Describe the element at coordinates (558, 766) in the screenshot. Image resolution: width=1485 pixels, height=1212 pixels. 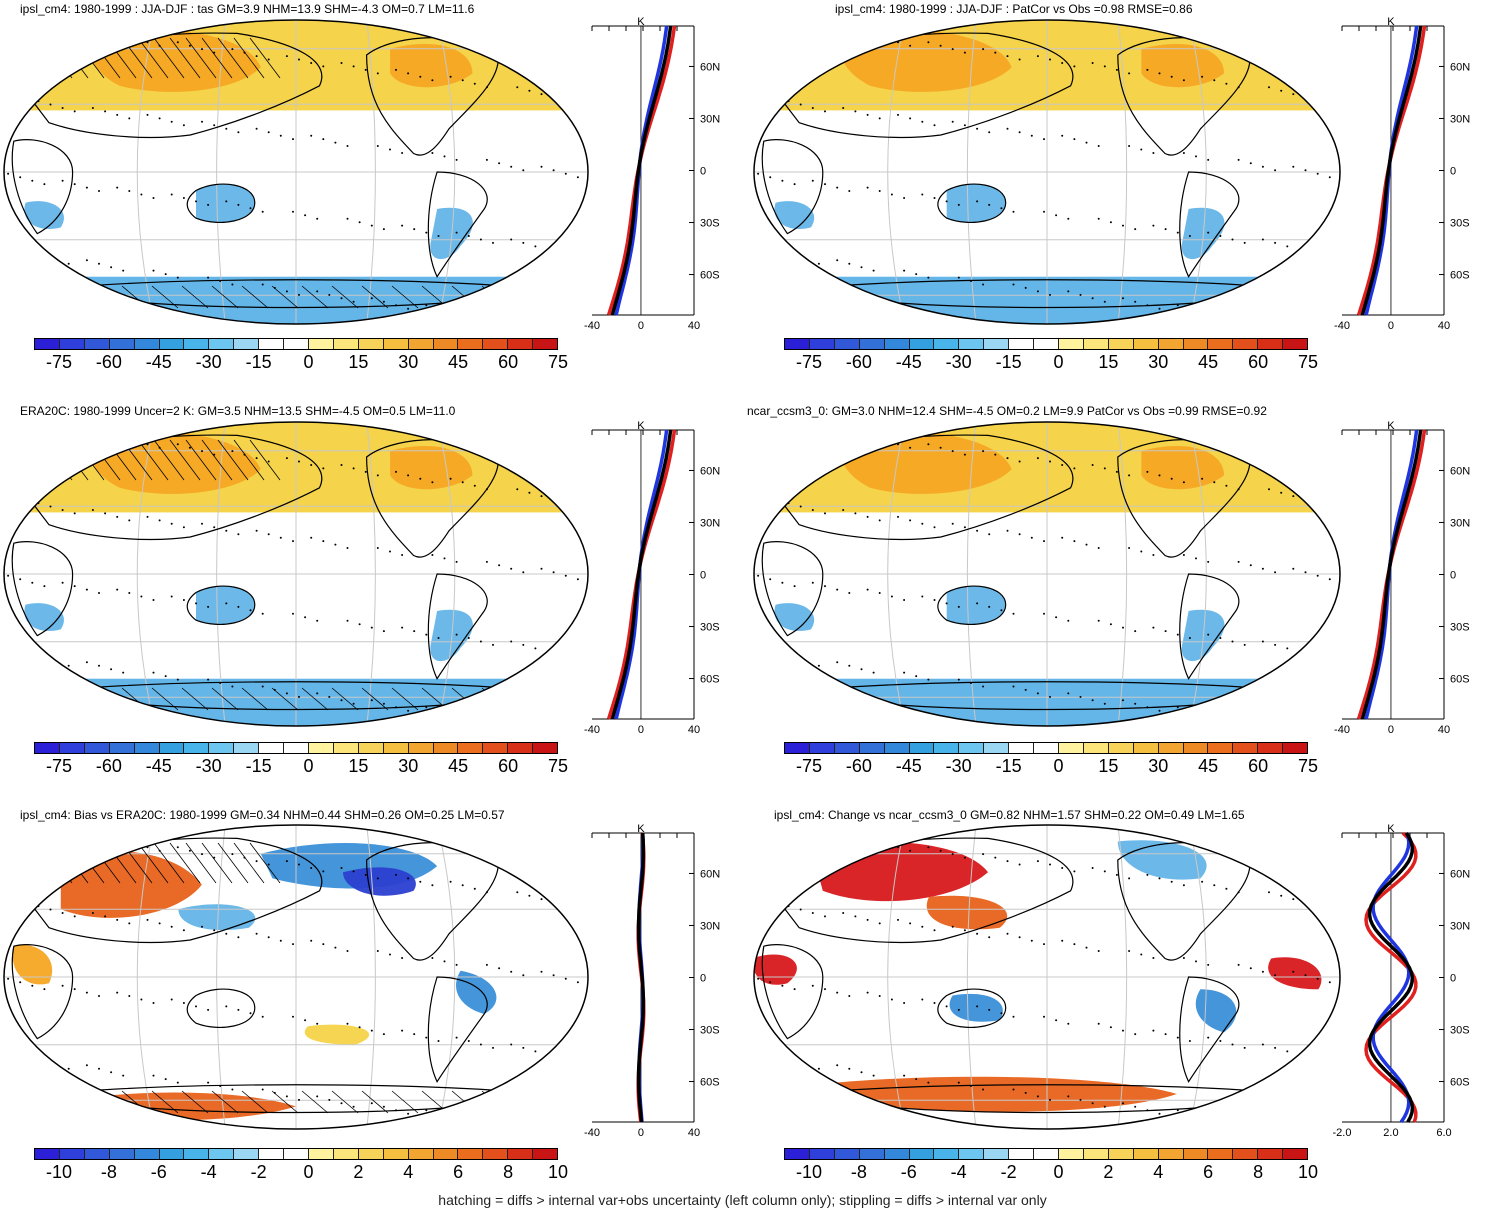
I see `colorbar-label: 75` at that location.